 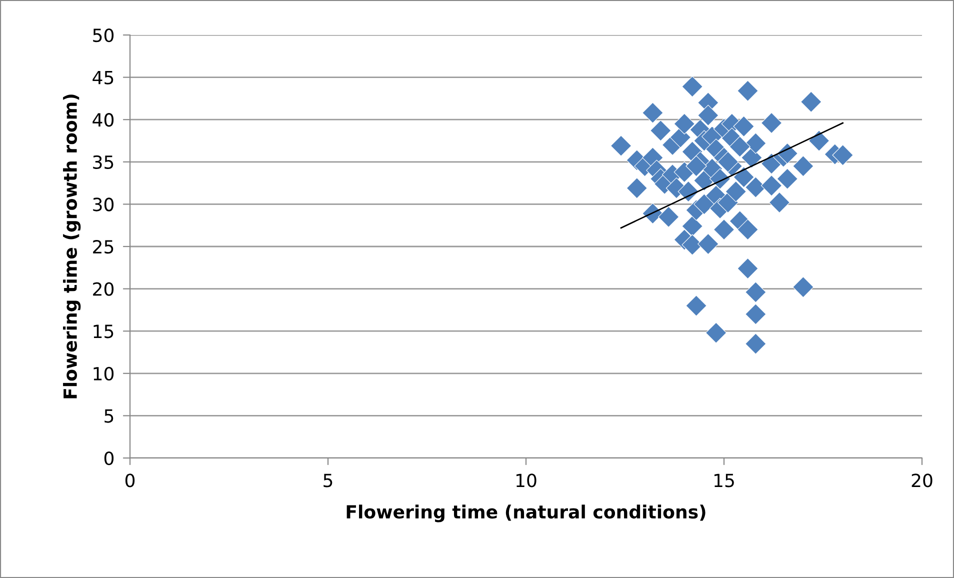 I want to click on y-tick-label: 10, so click(x=104, y=373).